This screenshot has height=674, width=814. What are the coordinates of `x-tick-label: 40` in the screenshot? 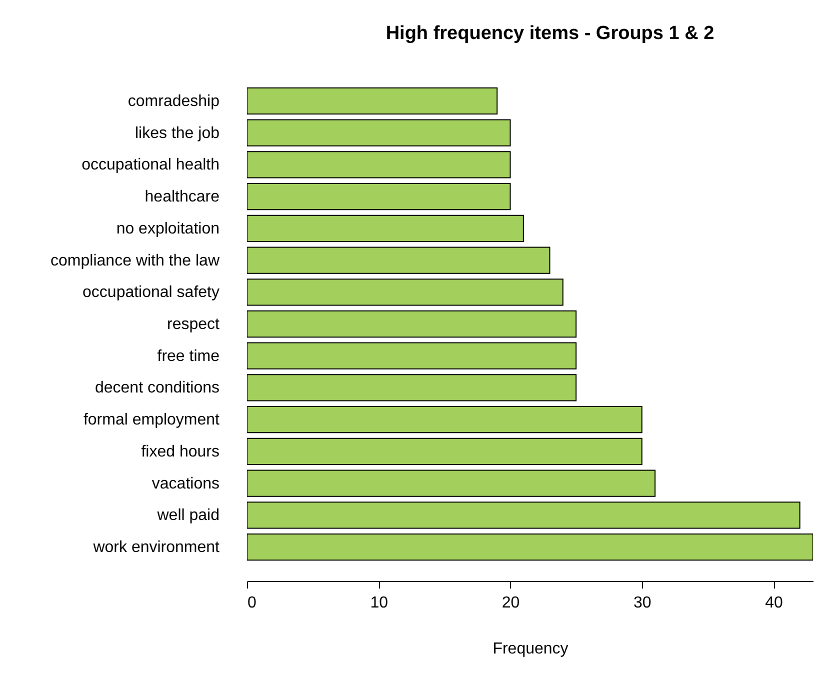 It's located at (774, 603).